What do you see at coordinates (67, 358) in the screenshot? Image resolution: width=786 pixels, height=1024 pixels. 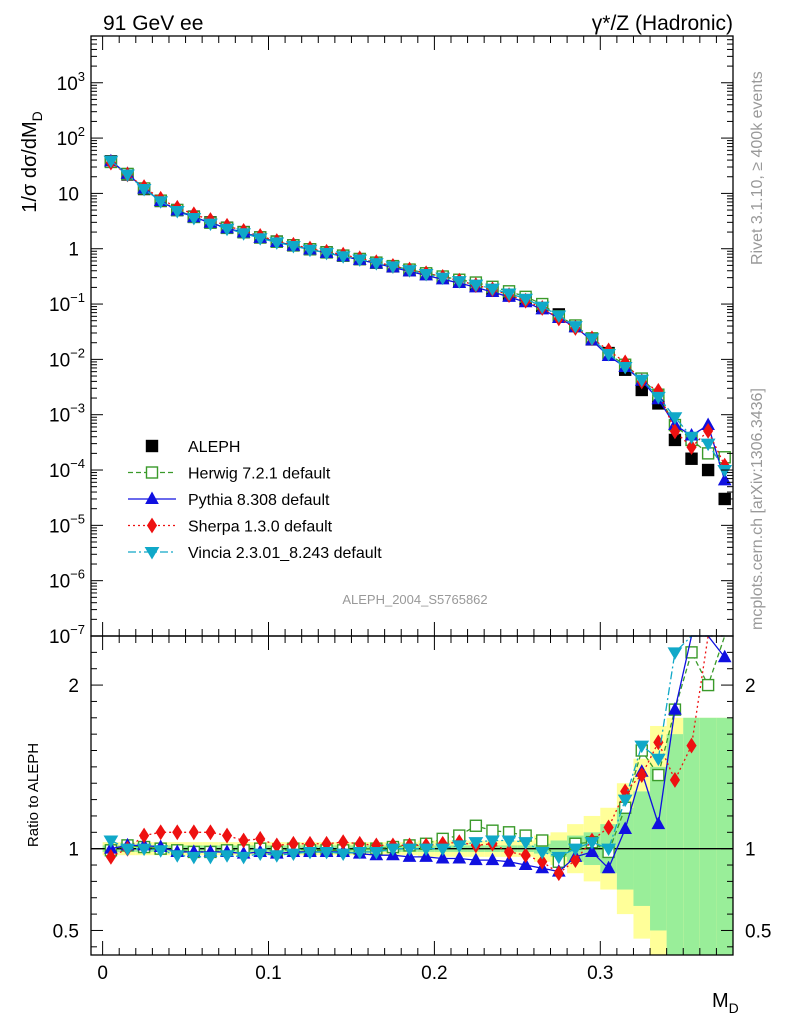 I see `main-y-tick-label: 10⁻²` at bounding box center [67, 358].